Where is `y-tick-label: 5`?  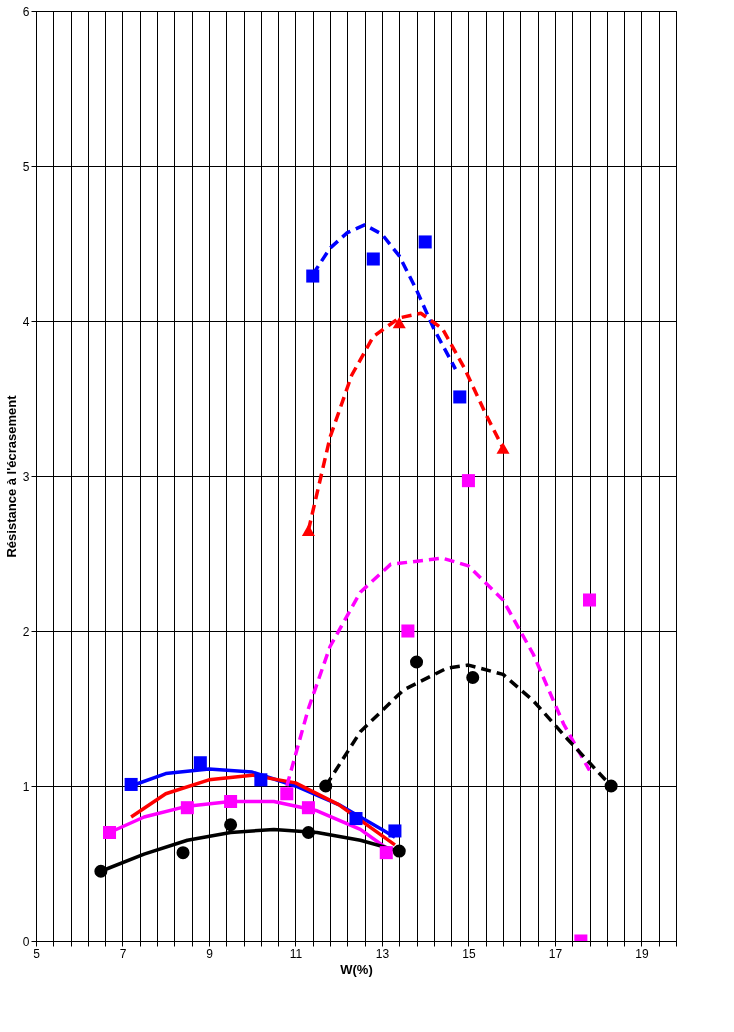
y-tick-label: 5 is located at coordinates (26, 166).